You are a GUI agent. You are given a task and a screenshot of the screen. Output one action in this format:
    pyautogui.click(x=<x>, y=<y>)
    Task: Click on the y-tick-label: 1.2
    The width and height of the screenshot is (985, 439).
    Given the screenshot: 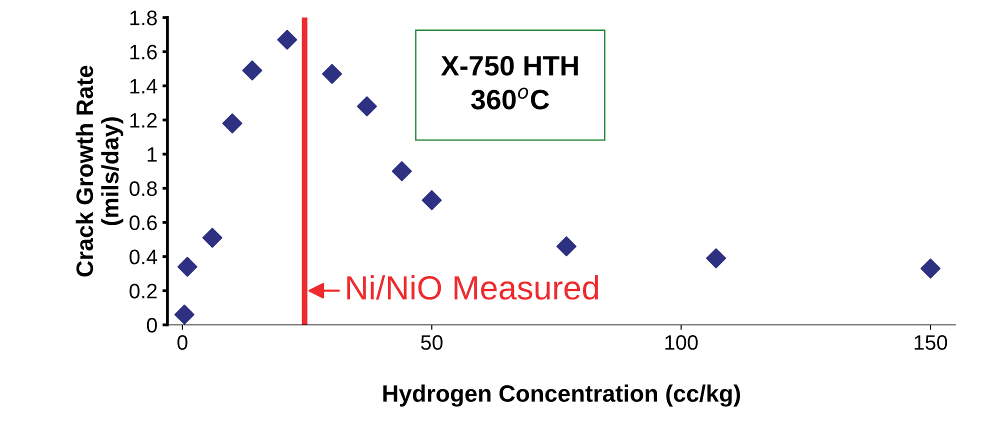 What is the action you would take?
    pyautogui.click(x=143, y=120)
    